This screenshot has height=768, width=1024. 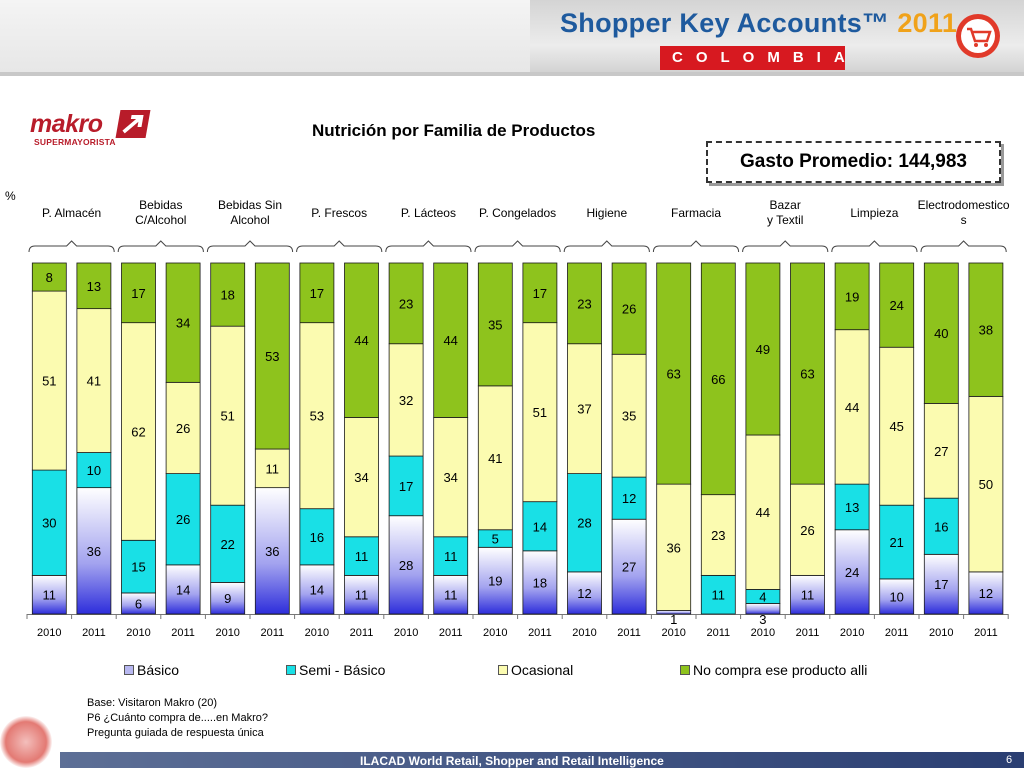 What do you see at coordinates (72, 213) in the screenshot?
I see `category-label: P. Almacén` at bounding box center [72, 213].